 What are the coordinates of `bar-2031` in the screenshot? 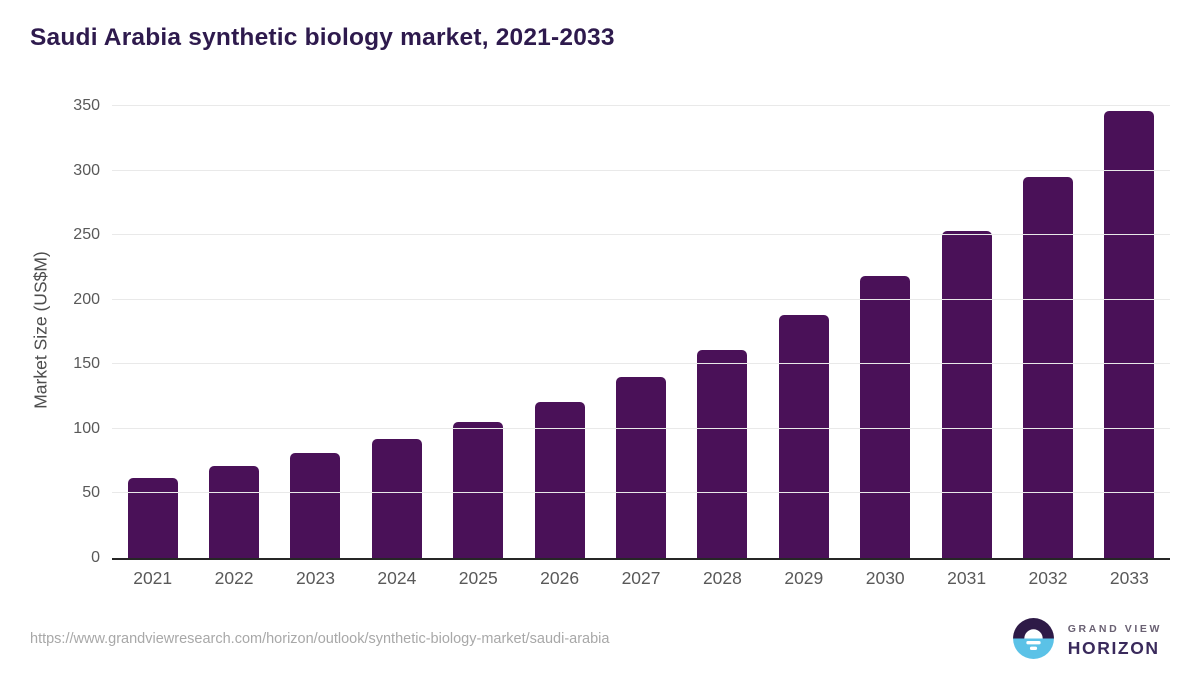 It's located at (966, 394).